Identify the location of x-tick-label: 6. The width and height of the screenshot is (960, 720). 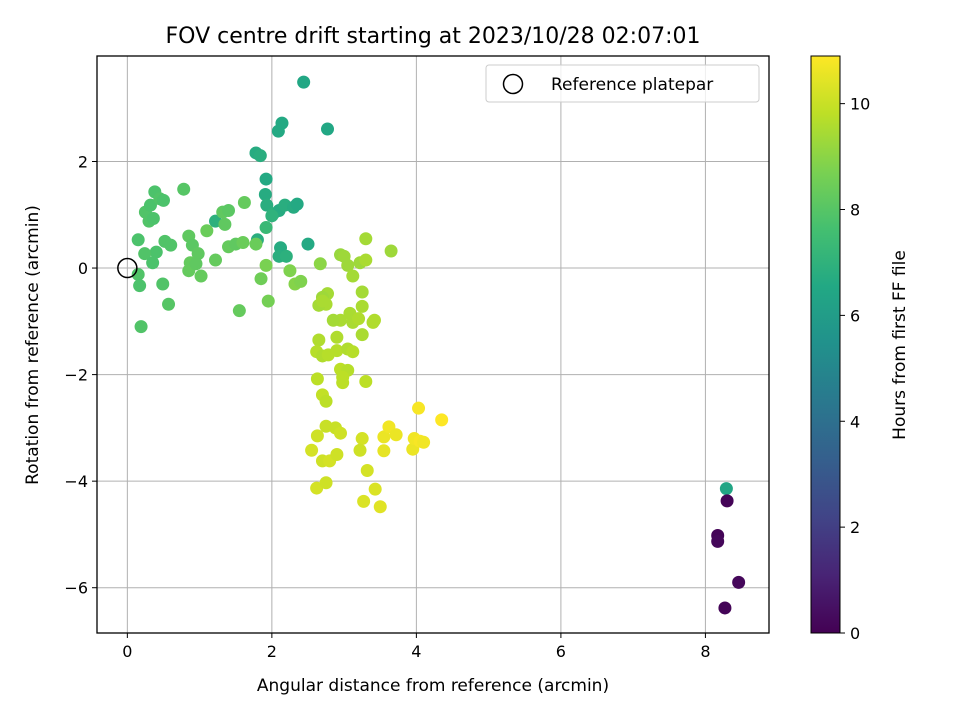
(561, 651).